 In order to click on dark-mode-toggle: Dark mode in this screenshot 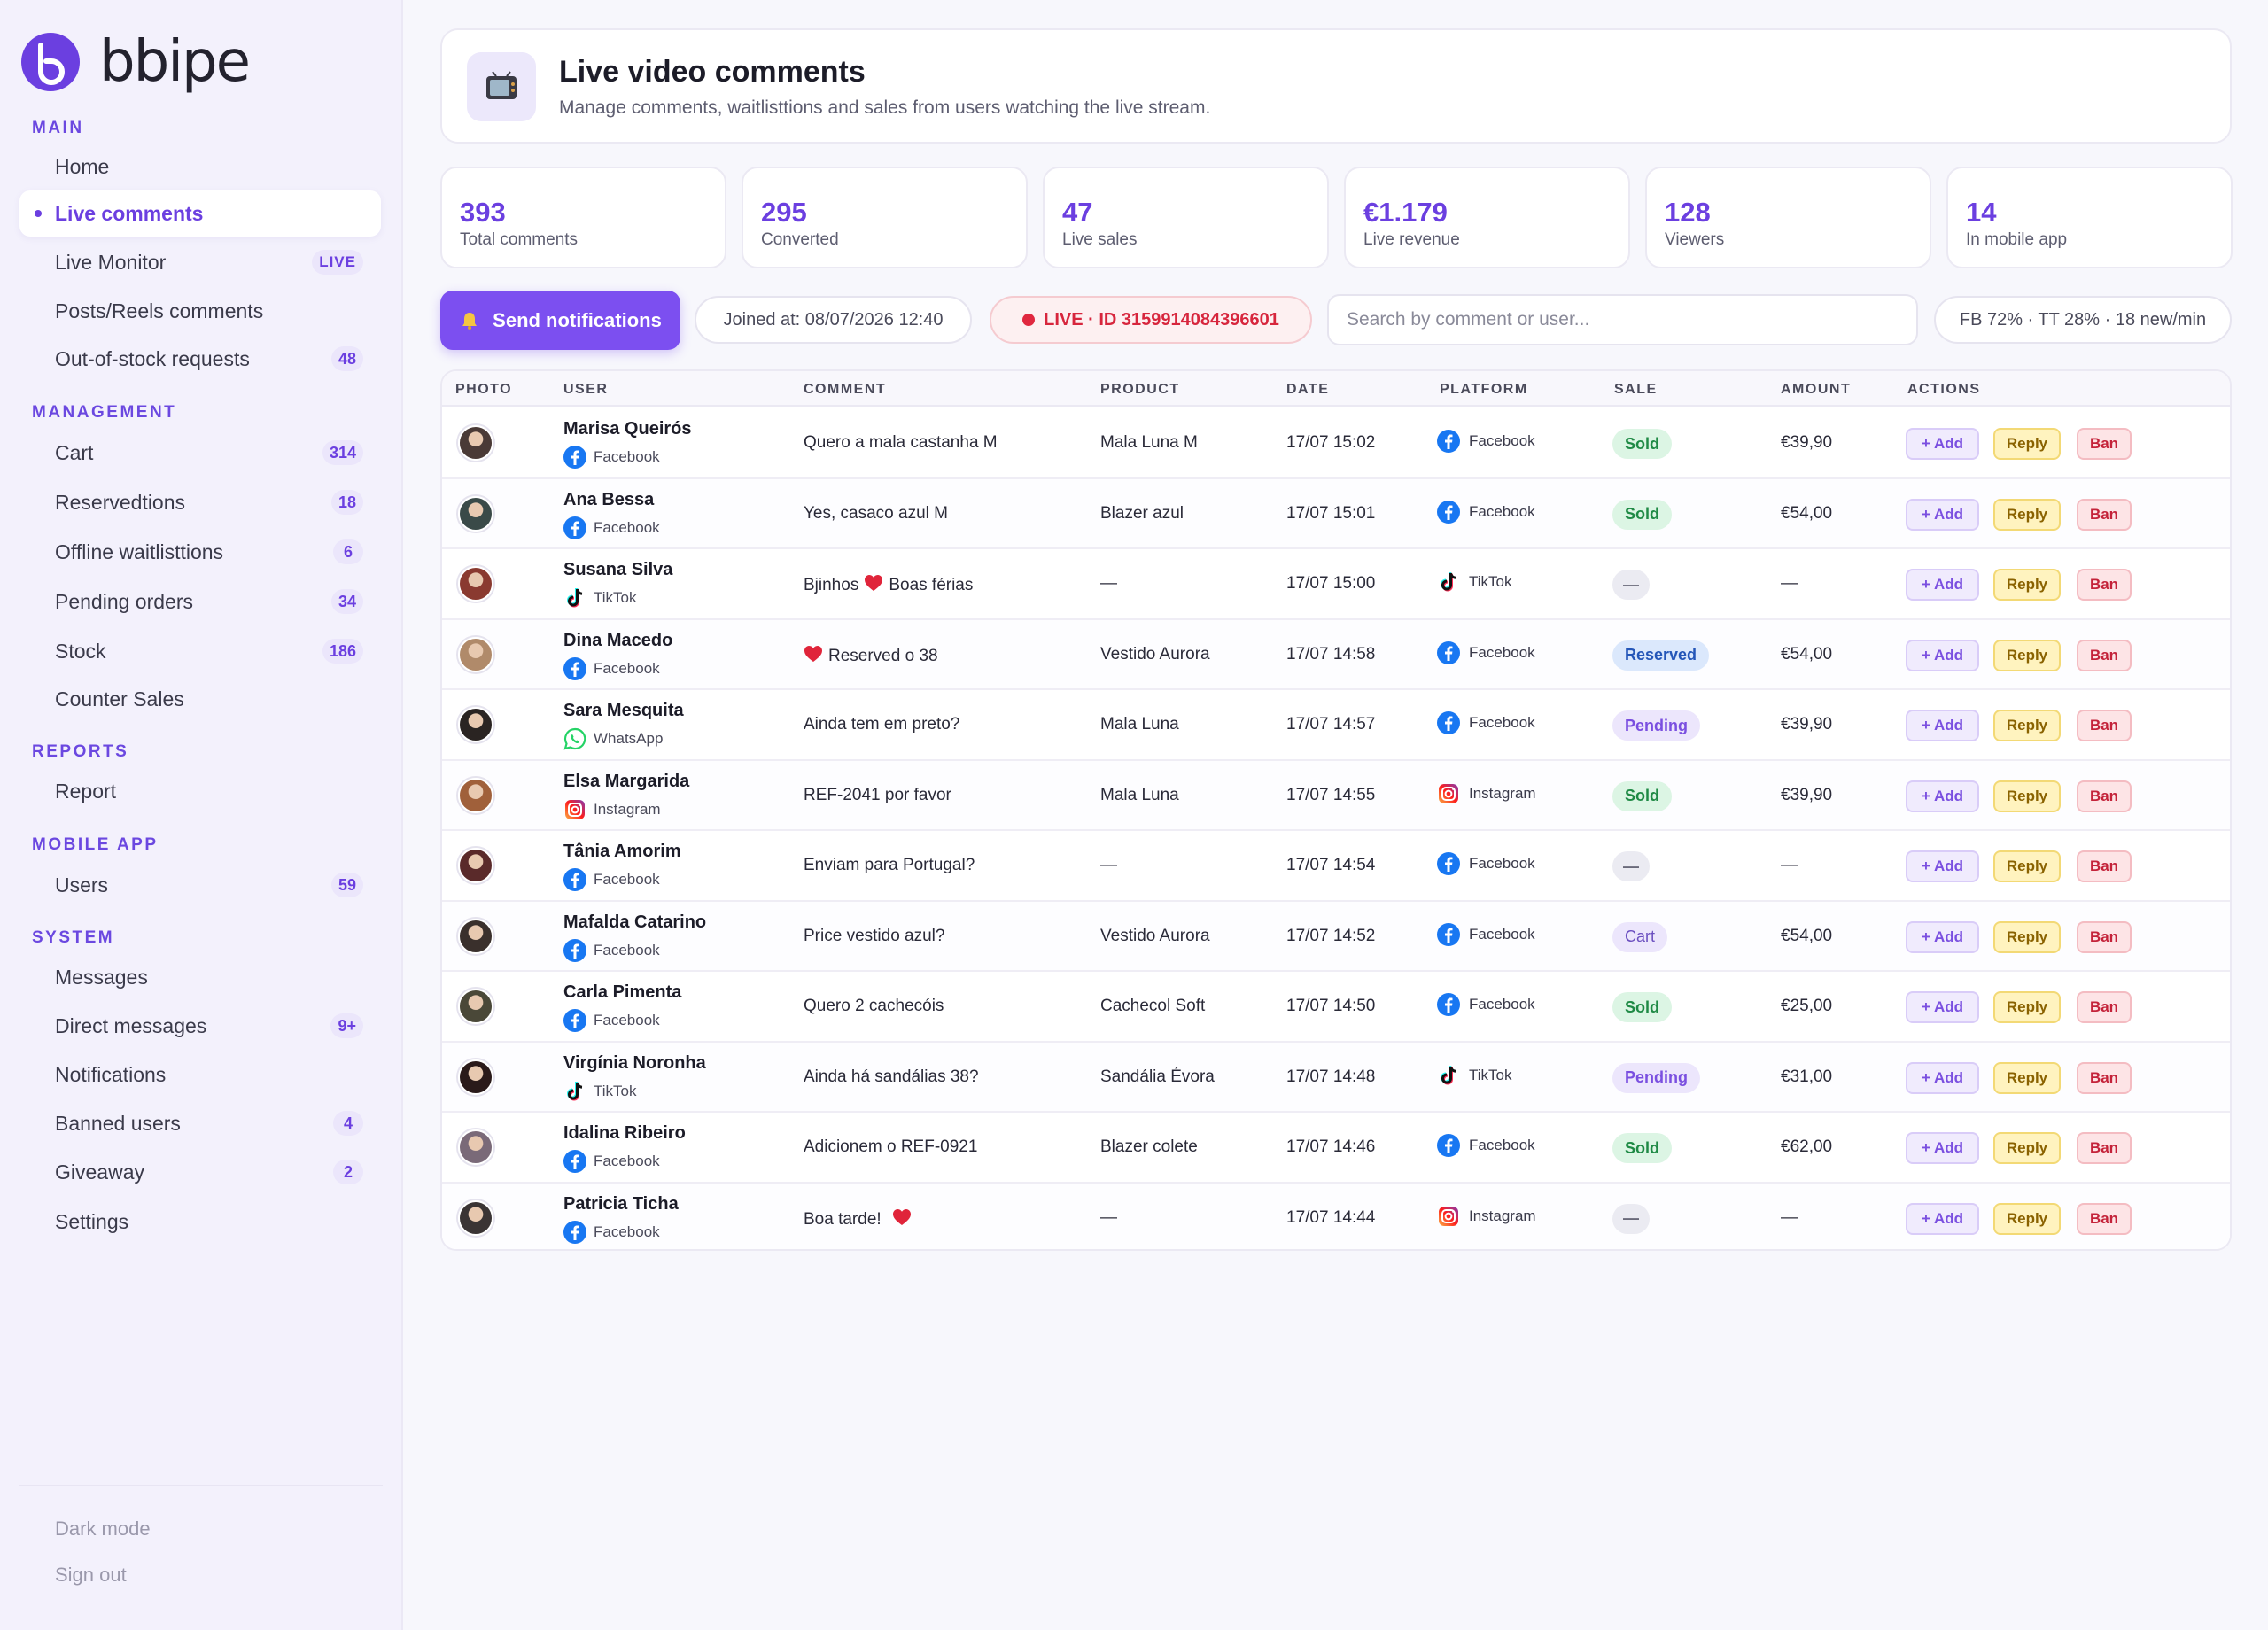, I will do `click(103, 1528)`.